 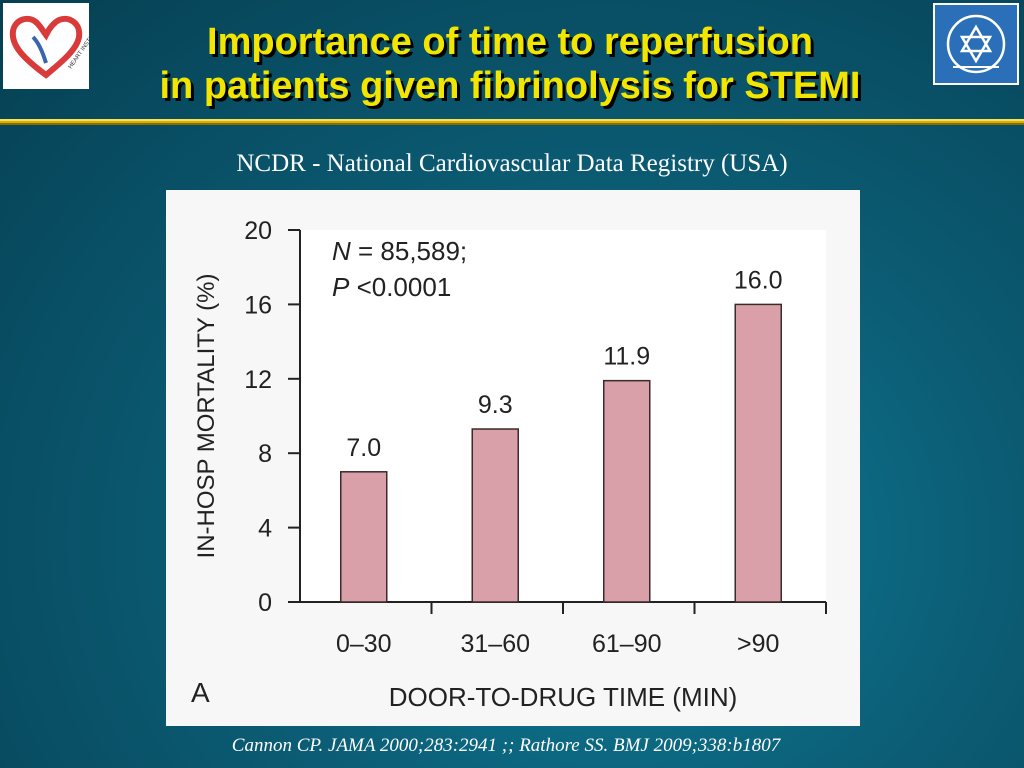 I want to click on annotation-n: N = 85,589;, so click(x=399, y=251).